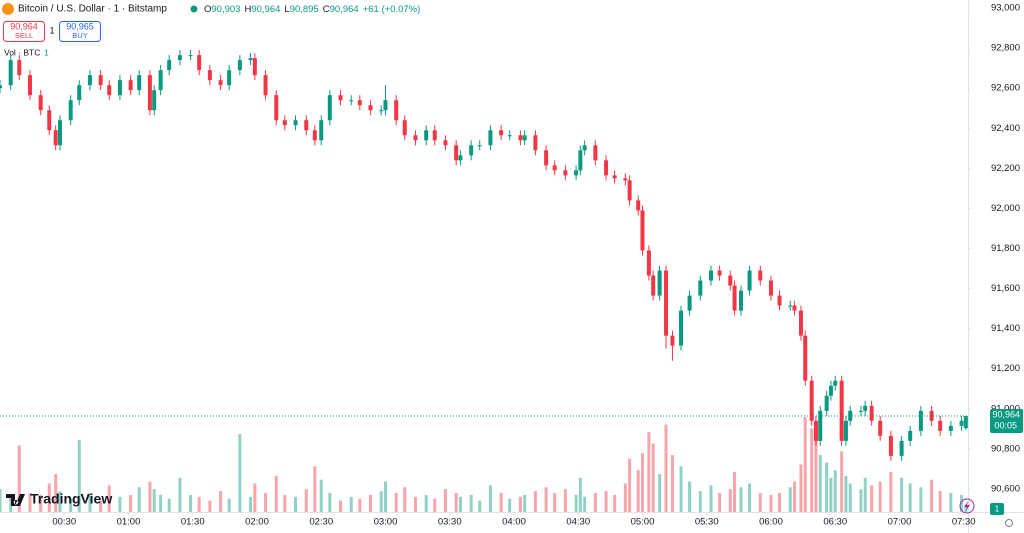 Image resolution: width=1024 pixels, height=533 pixels. Describe the element at coordinates (835, 522) in the screenshot. I see `x-tick-label: 06:30` at that location.